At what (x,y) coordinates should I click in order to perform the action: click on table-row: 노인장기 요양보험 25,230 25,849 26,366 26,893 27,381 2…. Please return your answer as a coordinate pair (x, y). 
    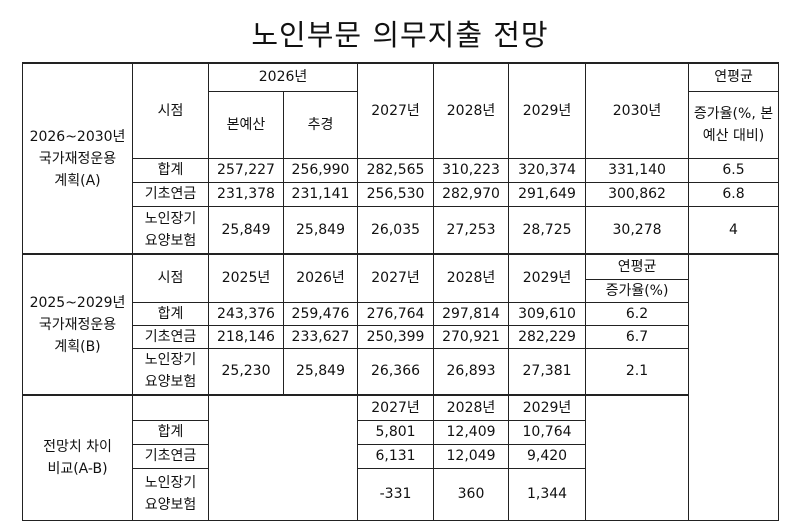
    Looking at the image, I should click on (401, 371).